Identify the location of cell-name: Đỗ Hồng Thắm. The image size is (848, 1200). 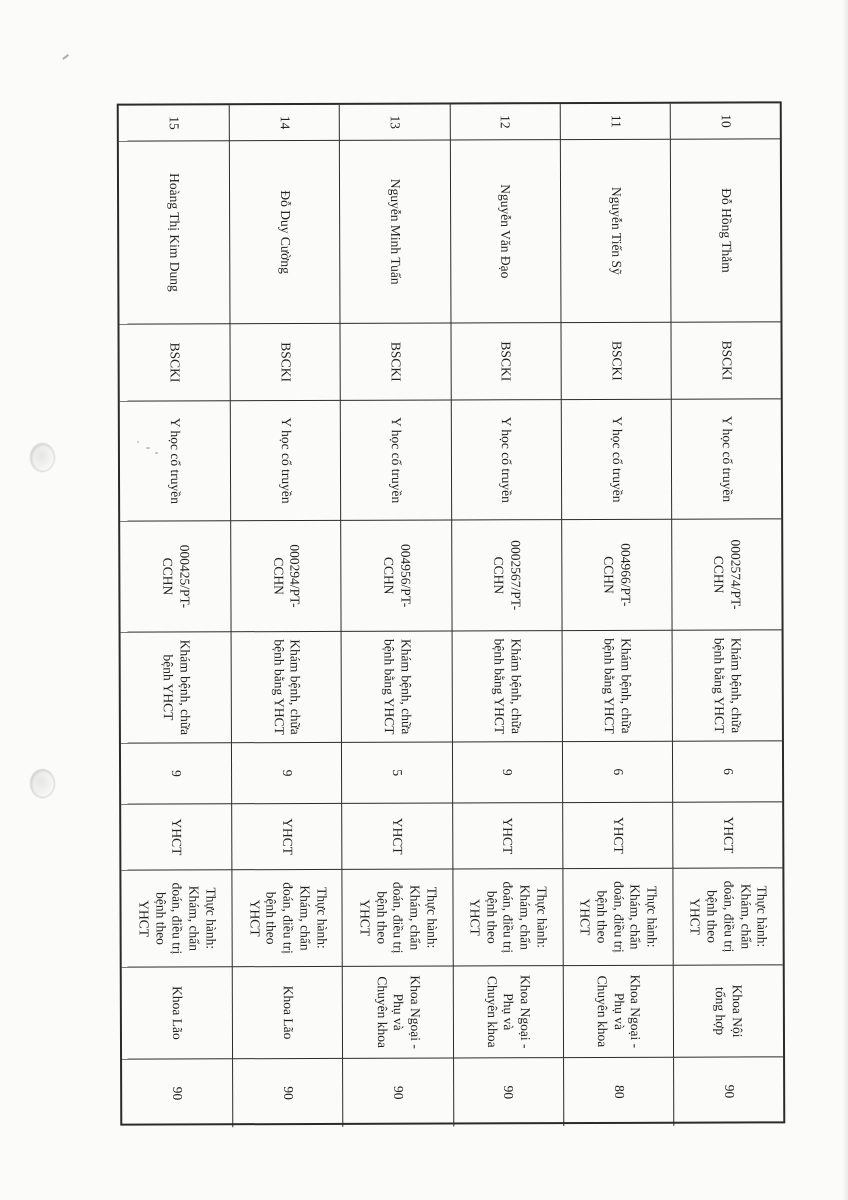
(725, 231).